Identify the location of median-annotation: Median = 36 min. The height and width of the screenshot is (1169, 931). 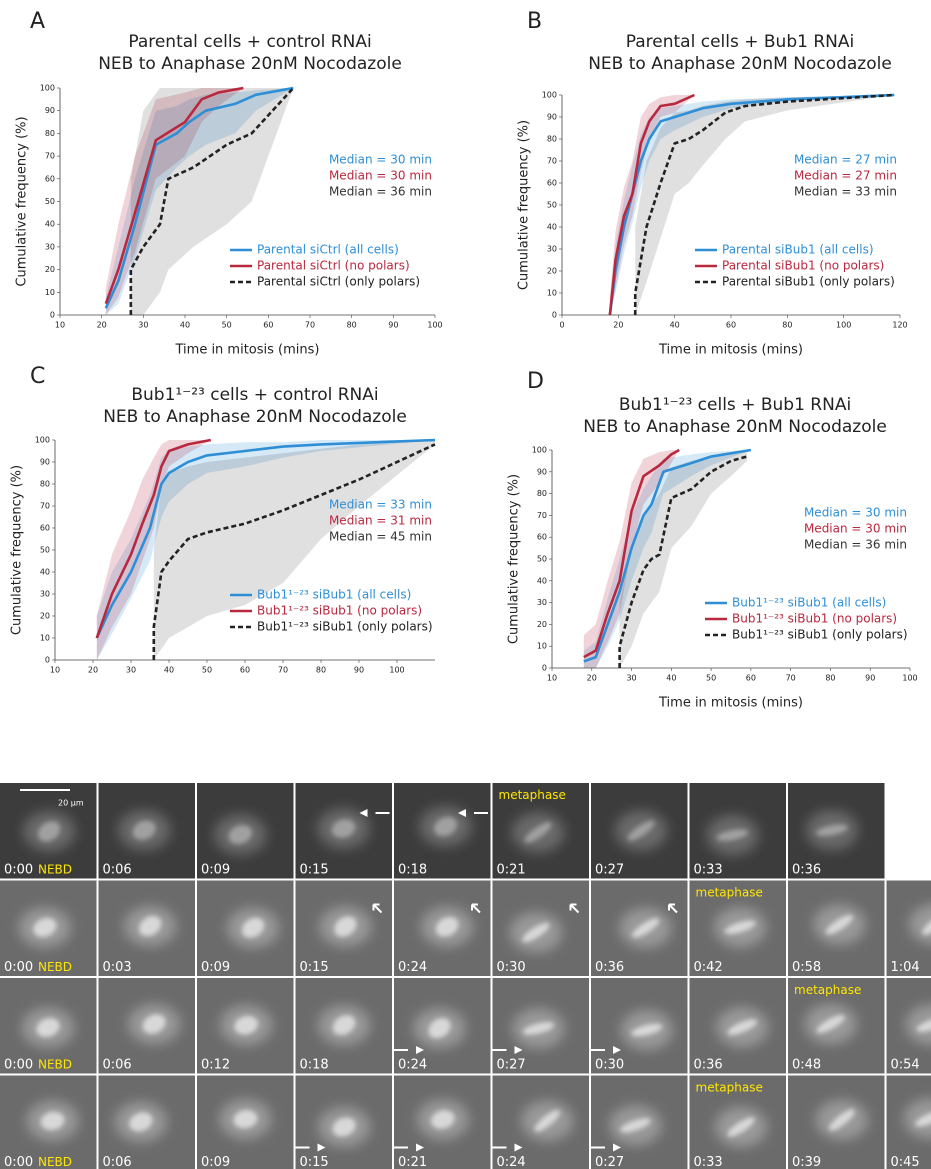
(380, 192).